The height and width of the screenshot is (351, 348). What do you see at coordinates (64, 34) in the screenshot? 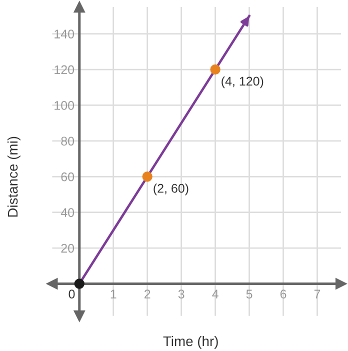
I see `y-tick-label: 140` at bounding box center [64, 34].